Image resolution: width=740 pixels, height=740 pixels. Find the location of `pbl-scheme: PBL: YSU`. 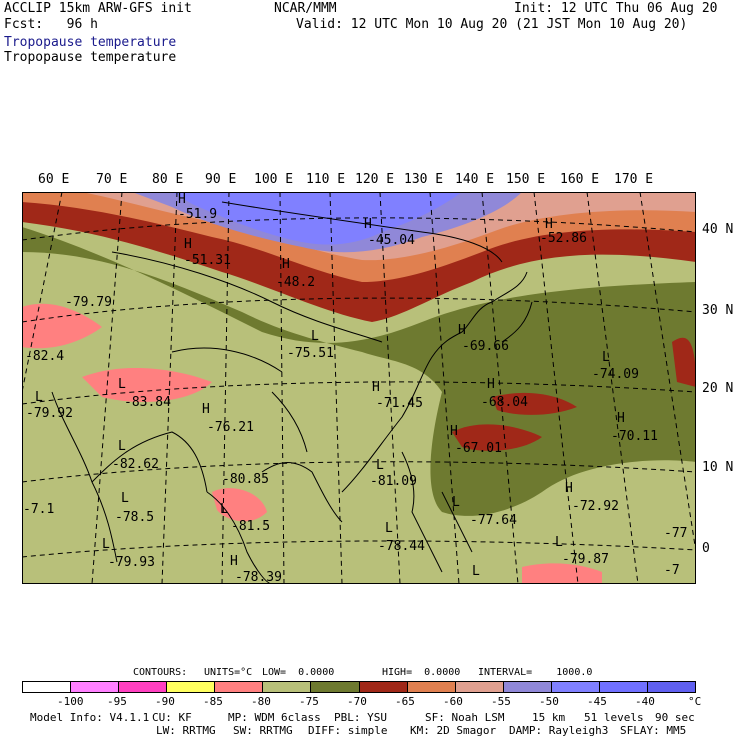

pbl-scheme: PBL: YSU is located at coordinates (360, 717).